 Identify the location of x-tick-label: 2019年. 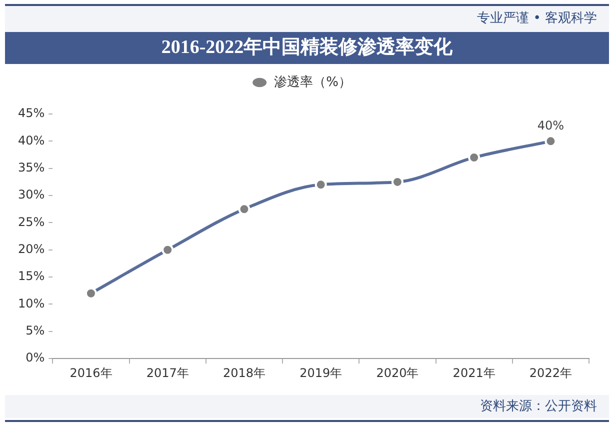
(321, 373).